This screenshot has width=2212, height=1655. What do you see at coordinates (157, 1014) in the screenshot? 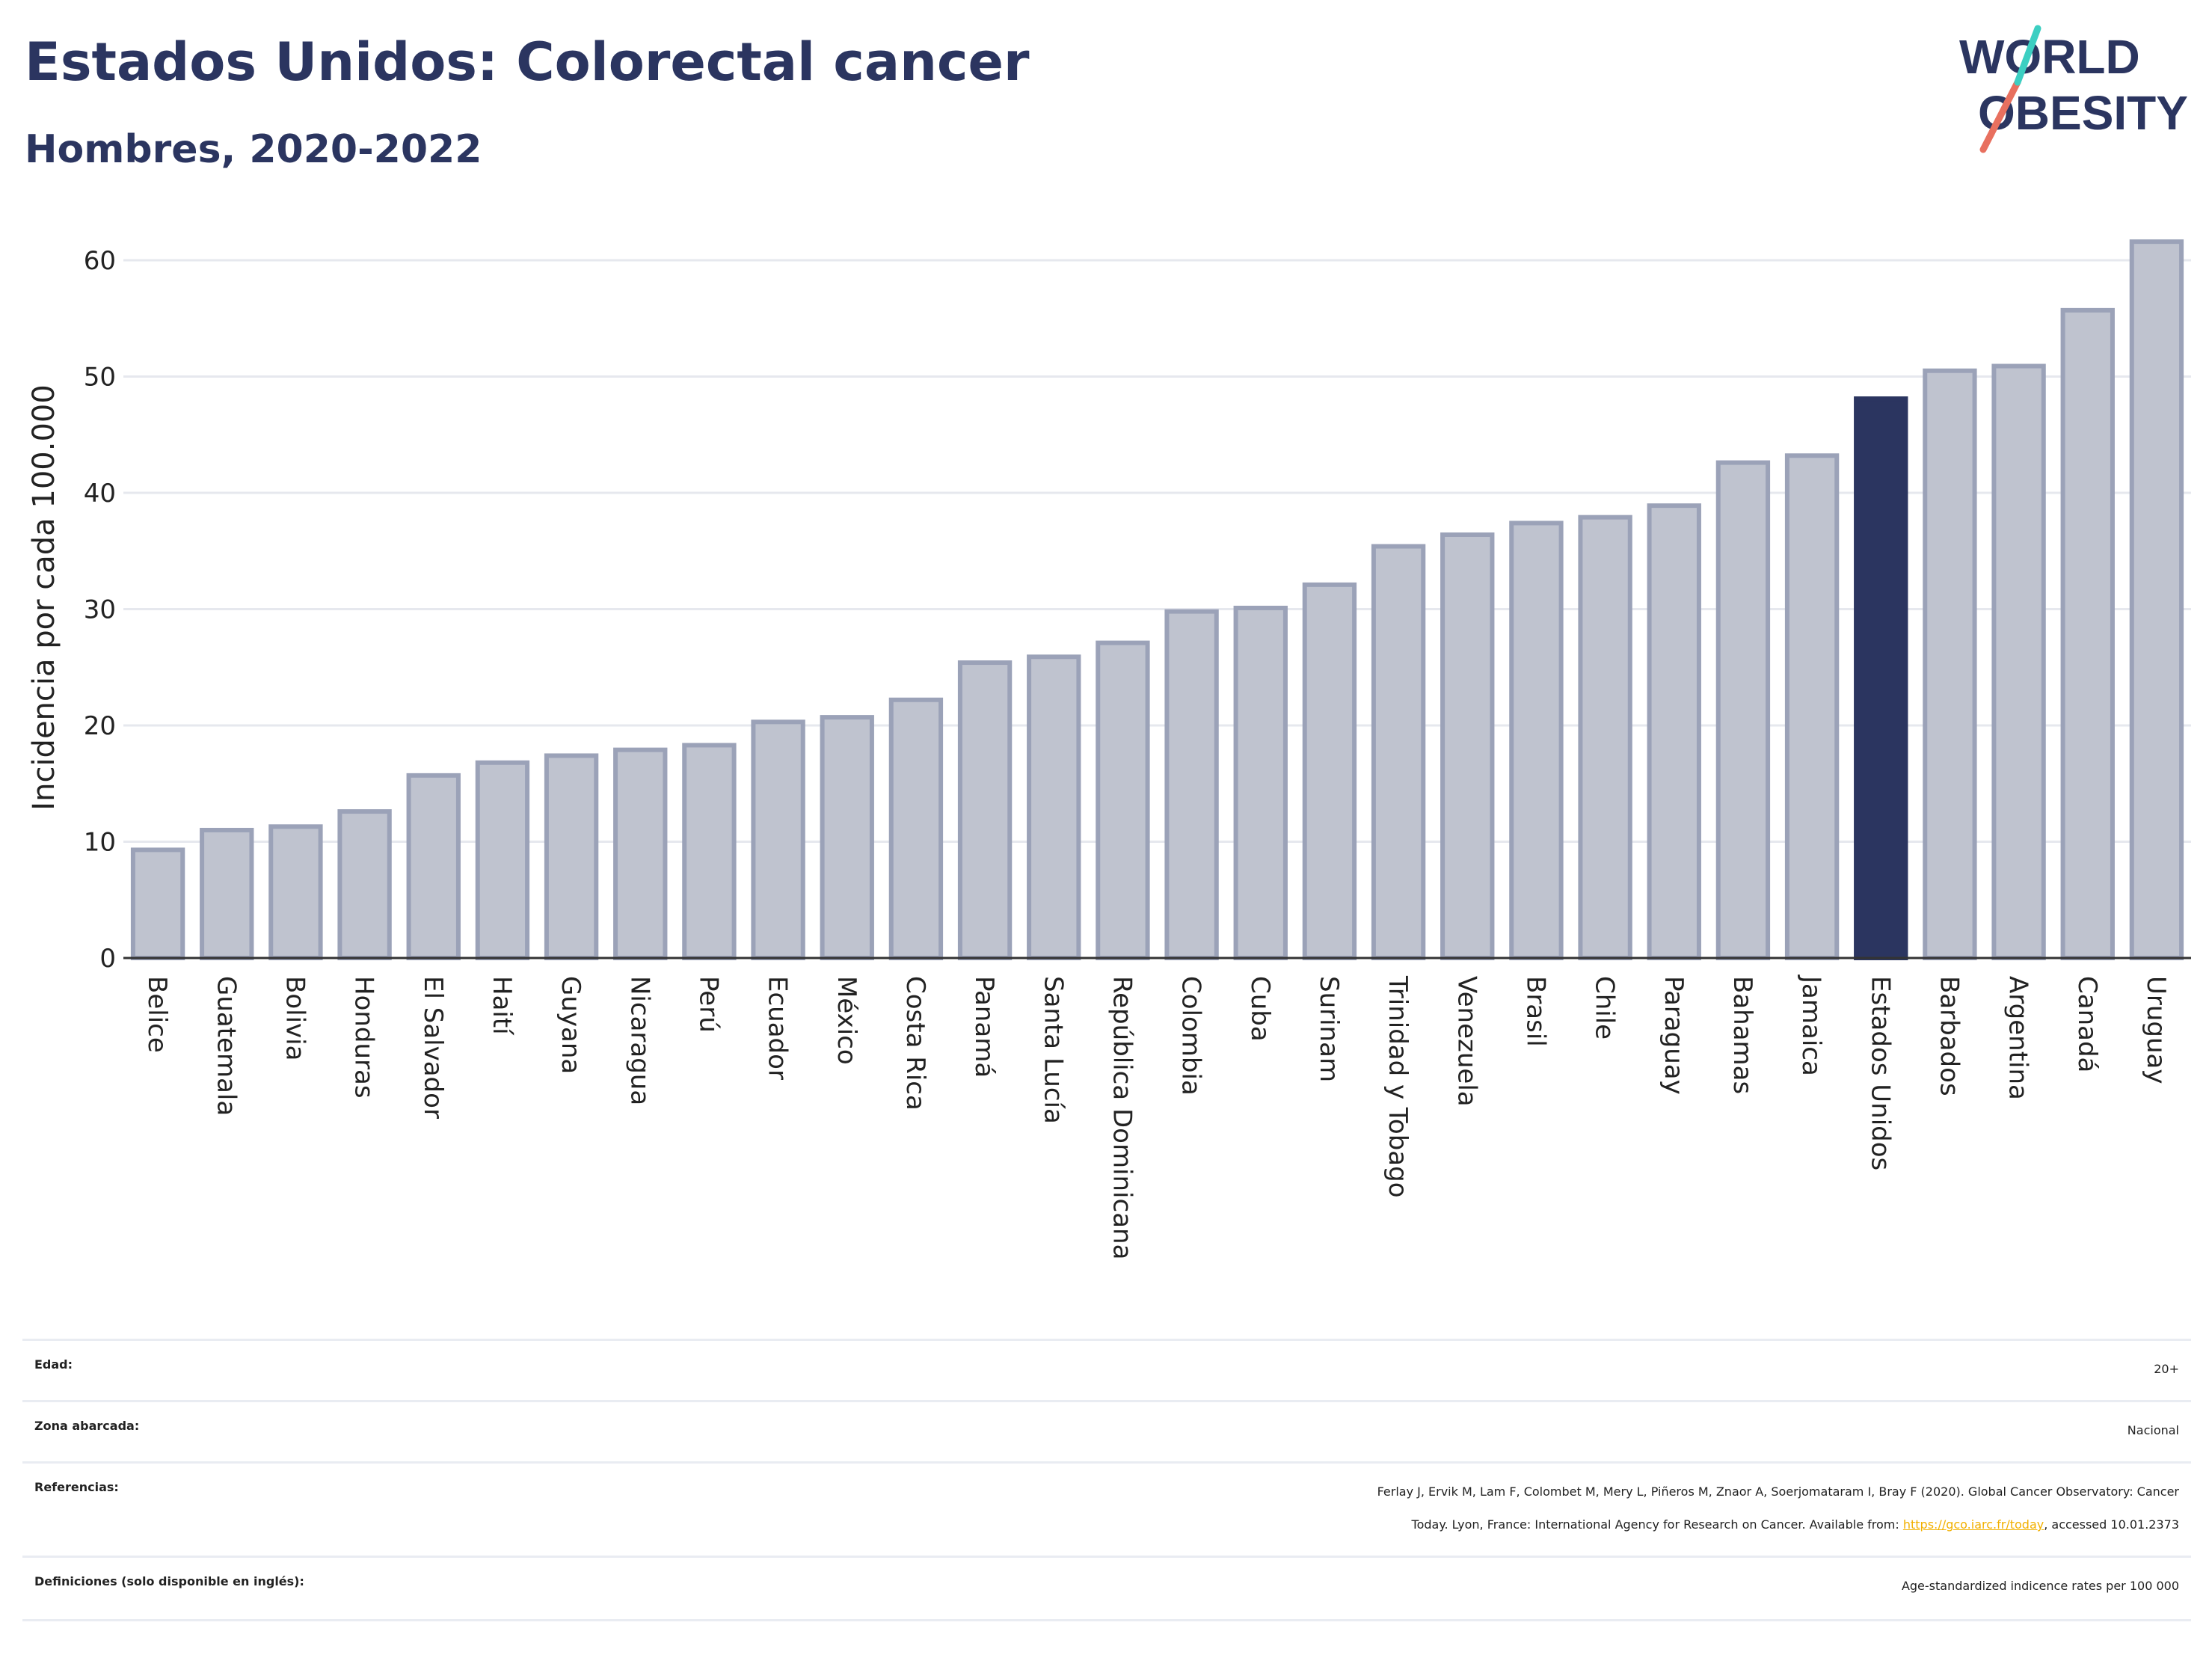
I see `x-tick-label: Belice` at bounding box center [157, 1014].